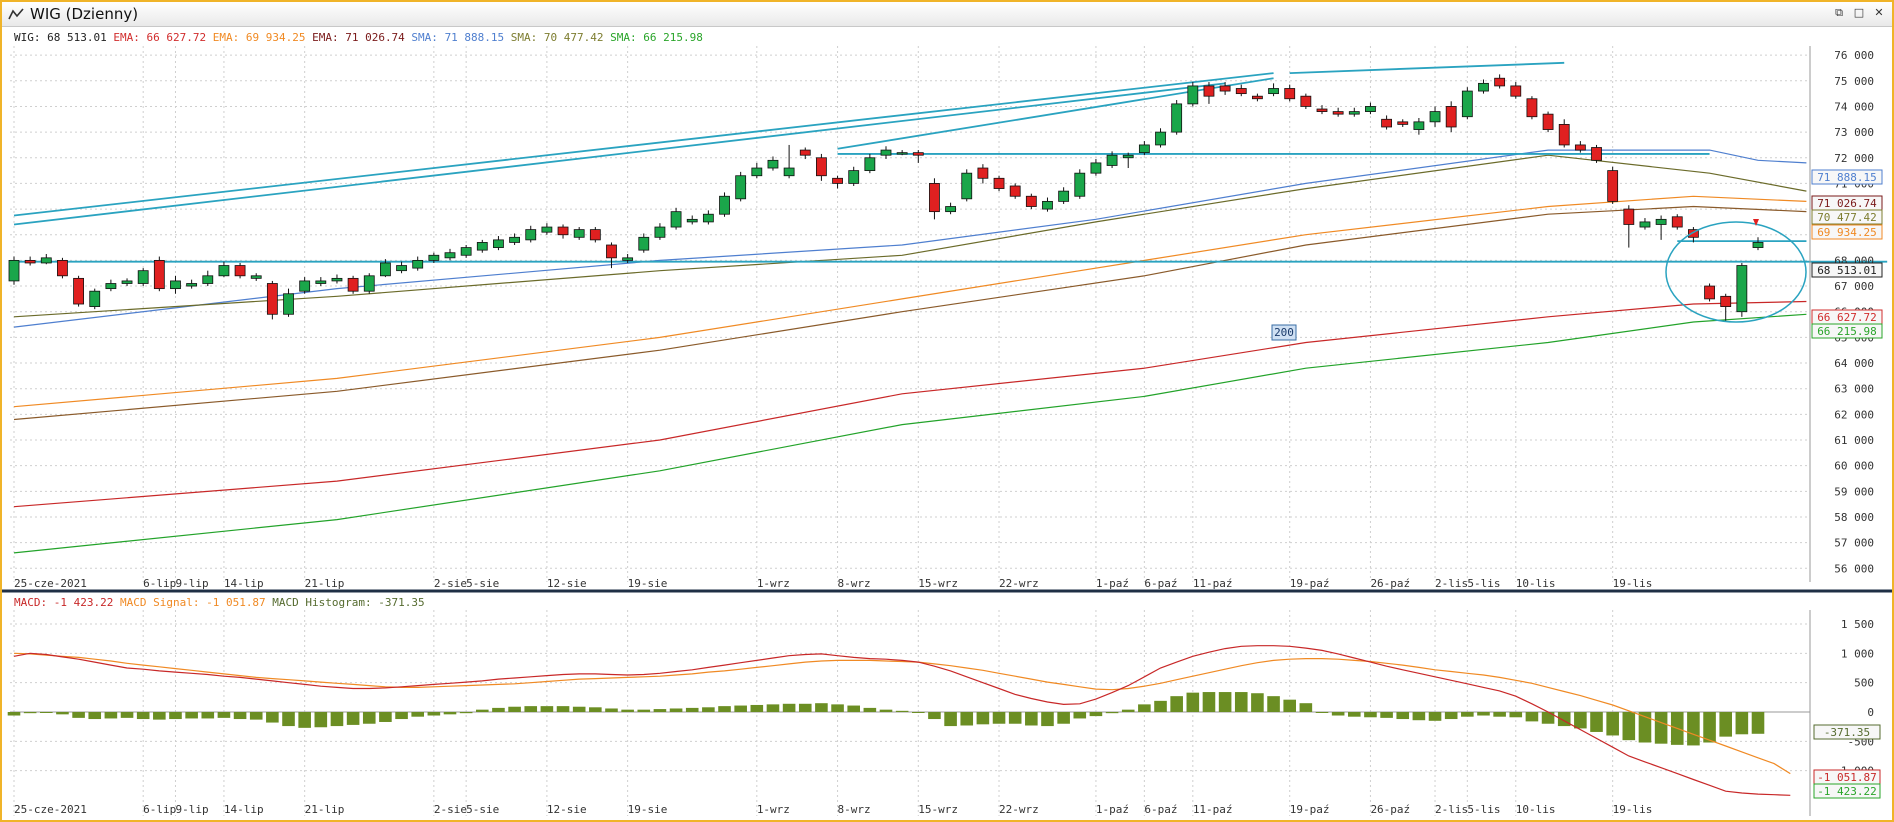  What do you see at coordinates (1854, 414) in the screenshot?
I see `price-tick-label: 62 000` at bounding box center [1854, 414].